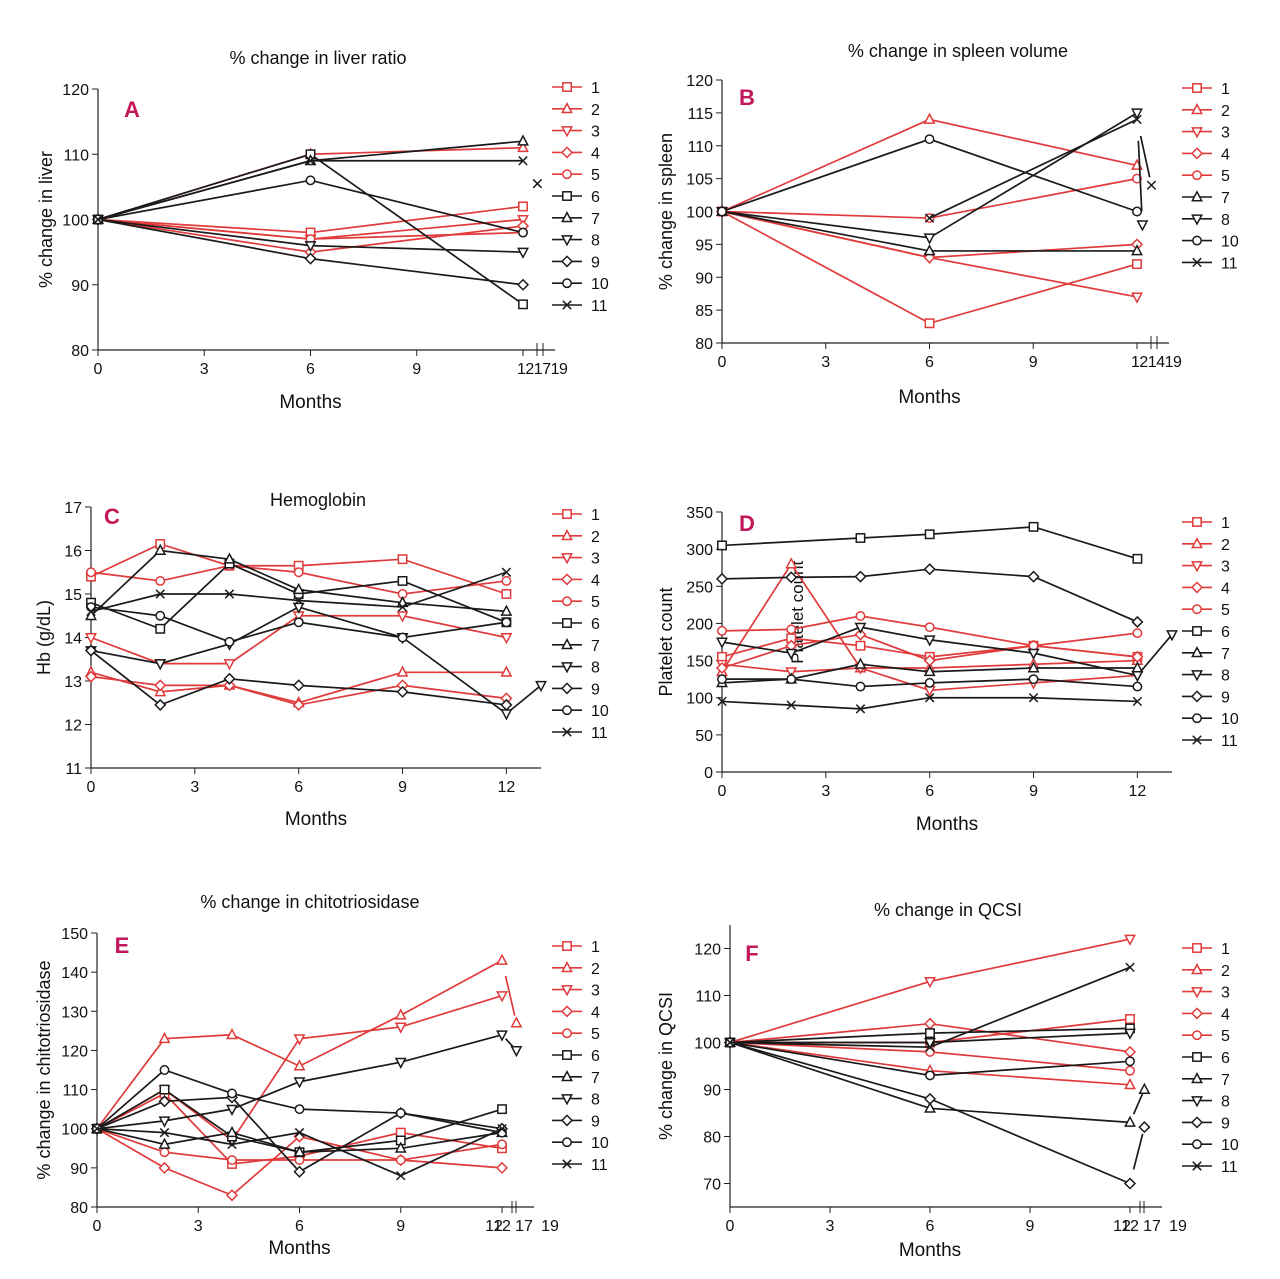 The image size is (1280, 1279). I want to click on legend-label: 11, so click(599, 733).